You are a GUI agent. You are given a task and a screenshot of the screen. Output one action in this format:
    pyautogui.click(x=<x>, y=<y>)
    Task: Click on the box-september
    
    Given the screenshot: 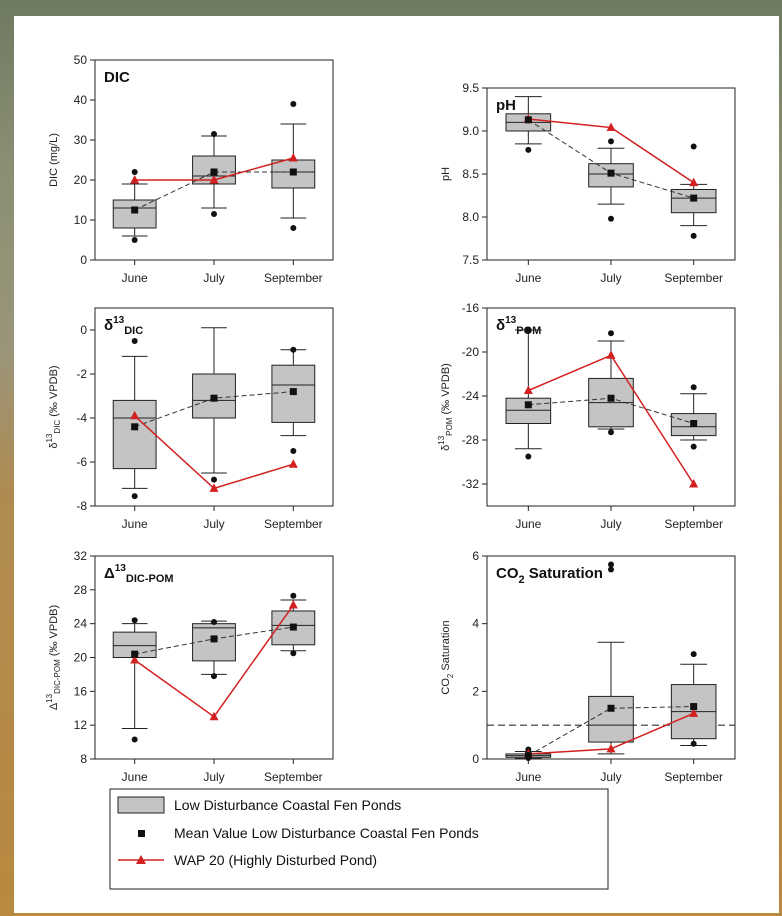 What is the action you would take?
    pyautogui.click(x=293, y=166)
    